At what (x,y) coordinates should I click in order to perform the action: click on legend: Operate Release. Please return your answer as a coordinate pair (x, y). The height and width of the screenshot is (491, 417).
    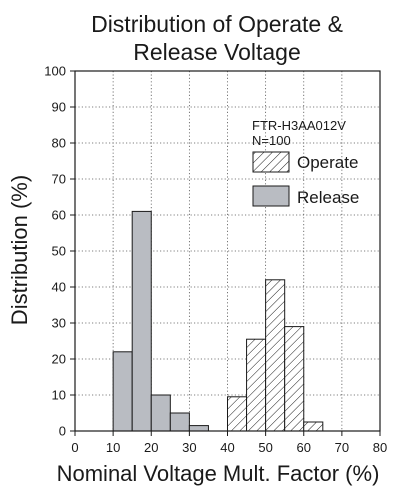
    Looking at the image, I should click on (305, 179).